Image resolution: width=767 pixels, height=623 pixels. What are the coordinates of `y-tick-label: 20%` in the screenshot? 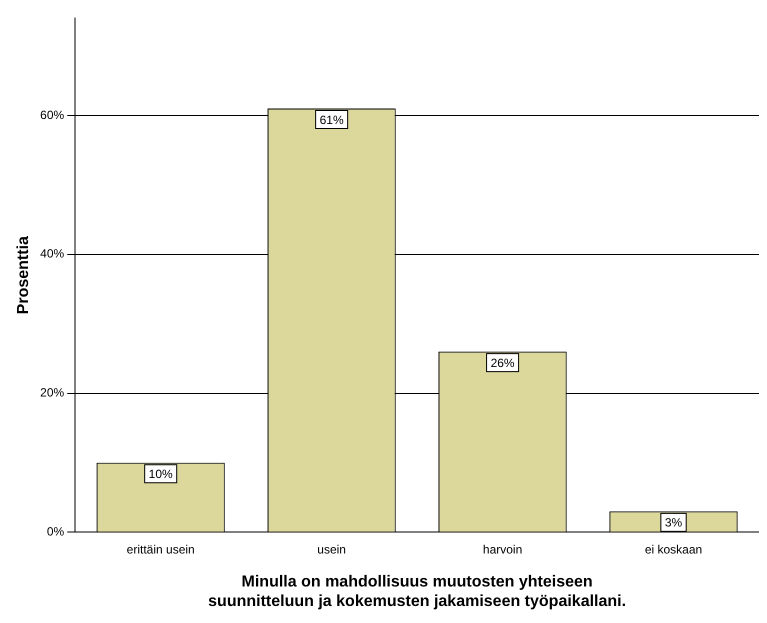 It's located at (52, 393).